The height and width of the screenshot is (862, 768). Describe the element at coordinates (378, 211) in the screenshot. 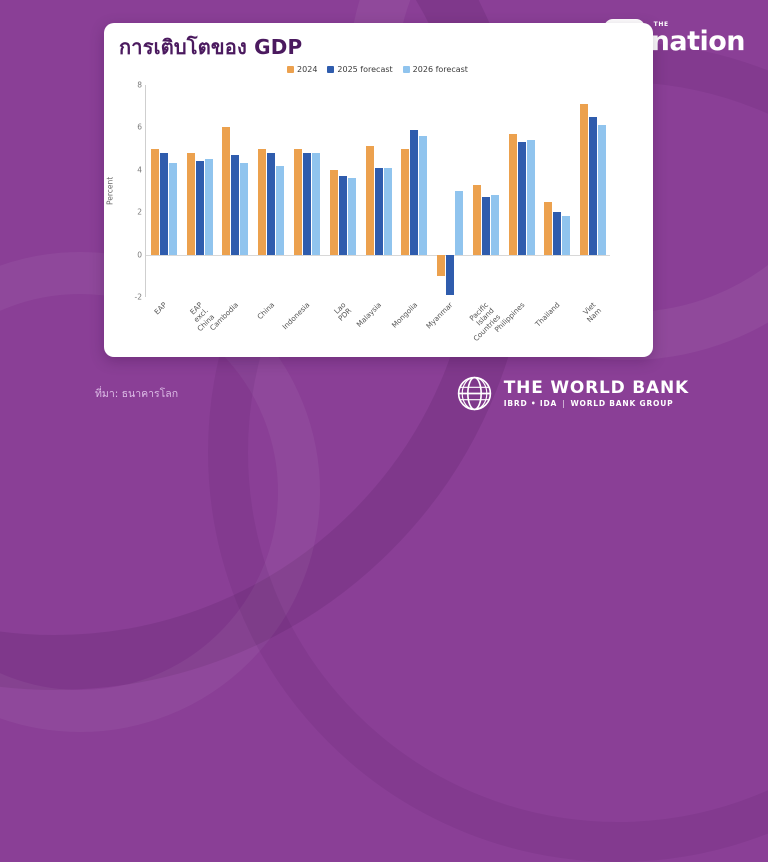

I see `bar-2025-forecast-Malaysia` at that location.